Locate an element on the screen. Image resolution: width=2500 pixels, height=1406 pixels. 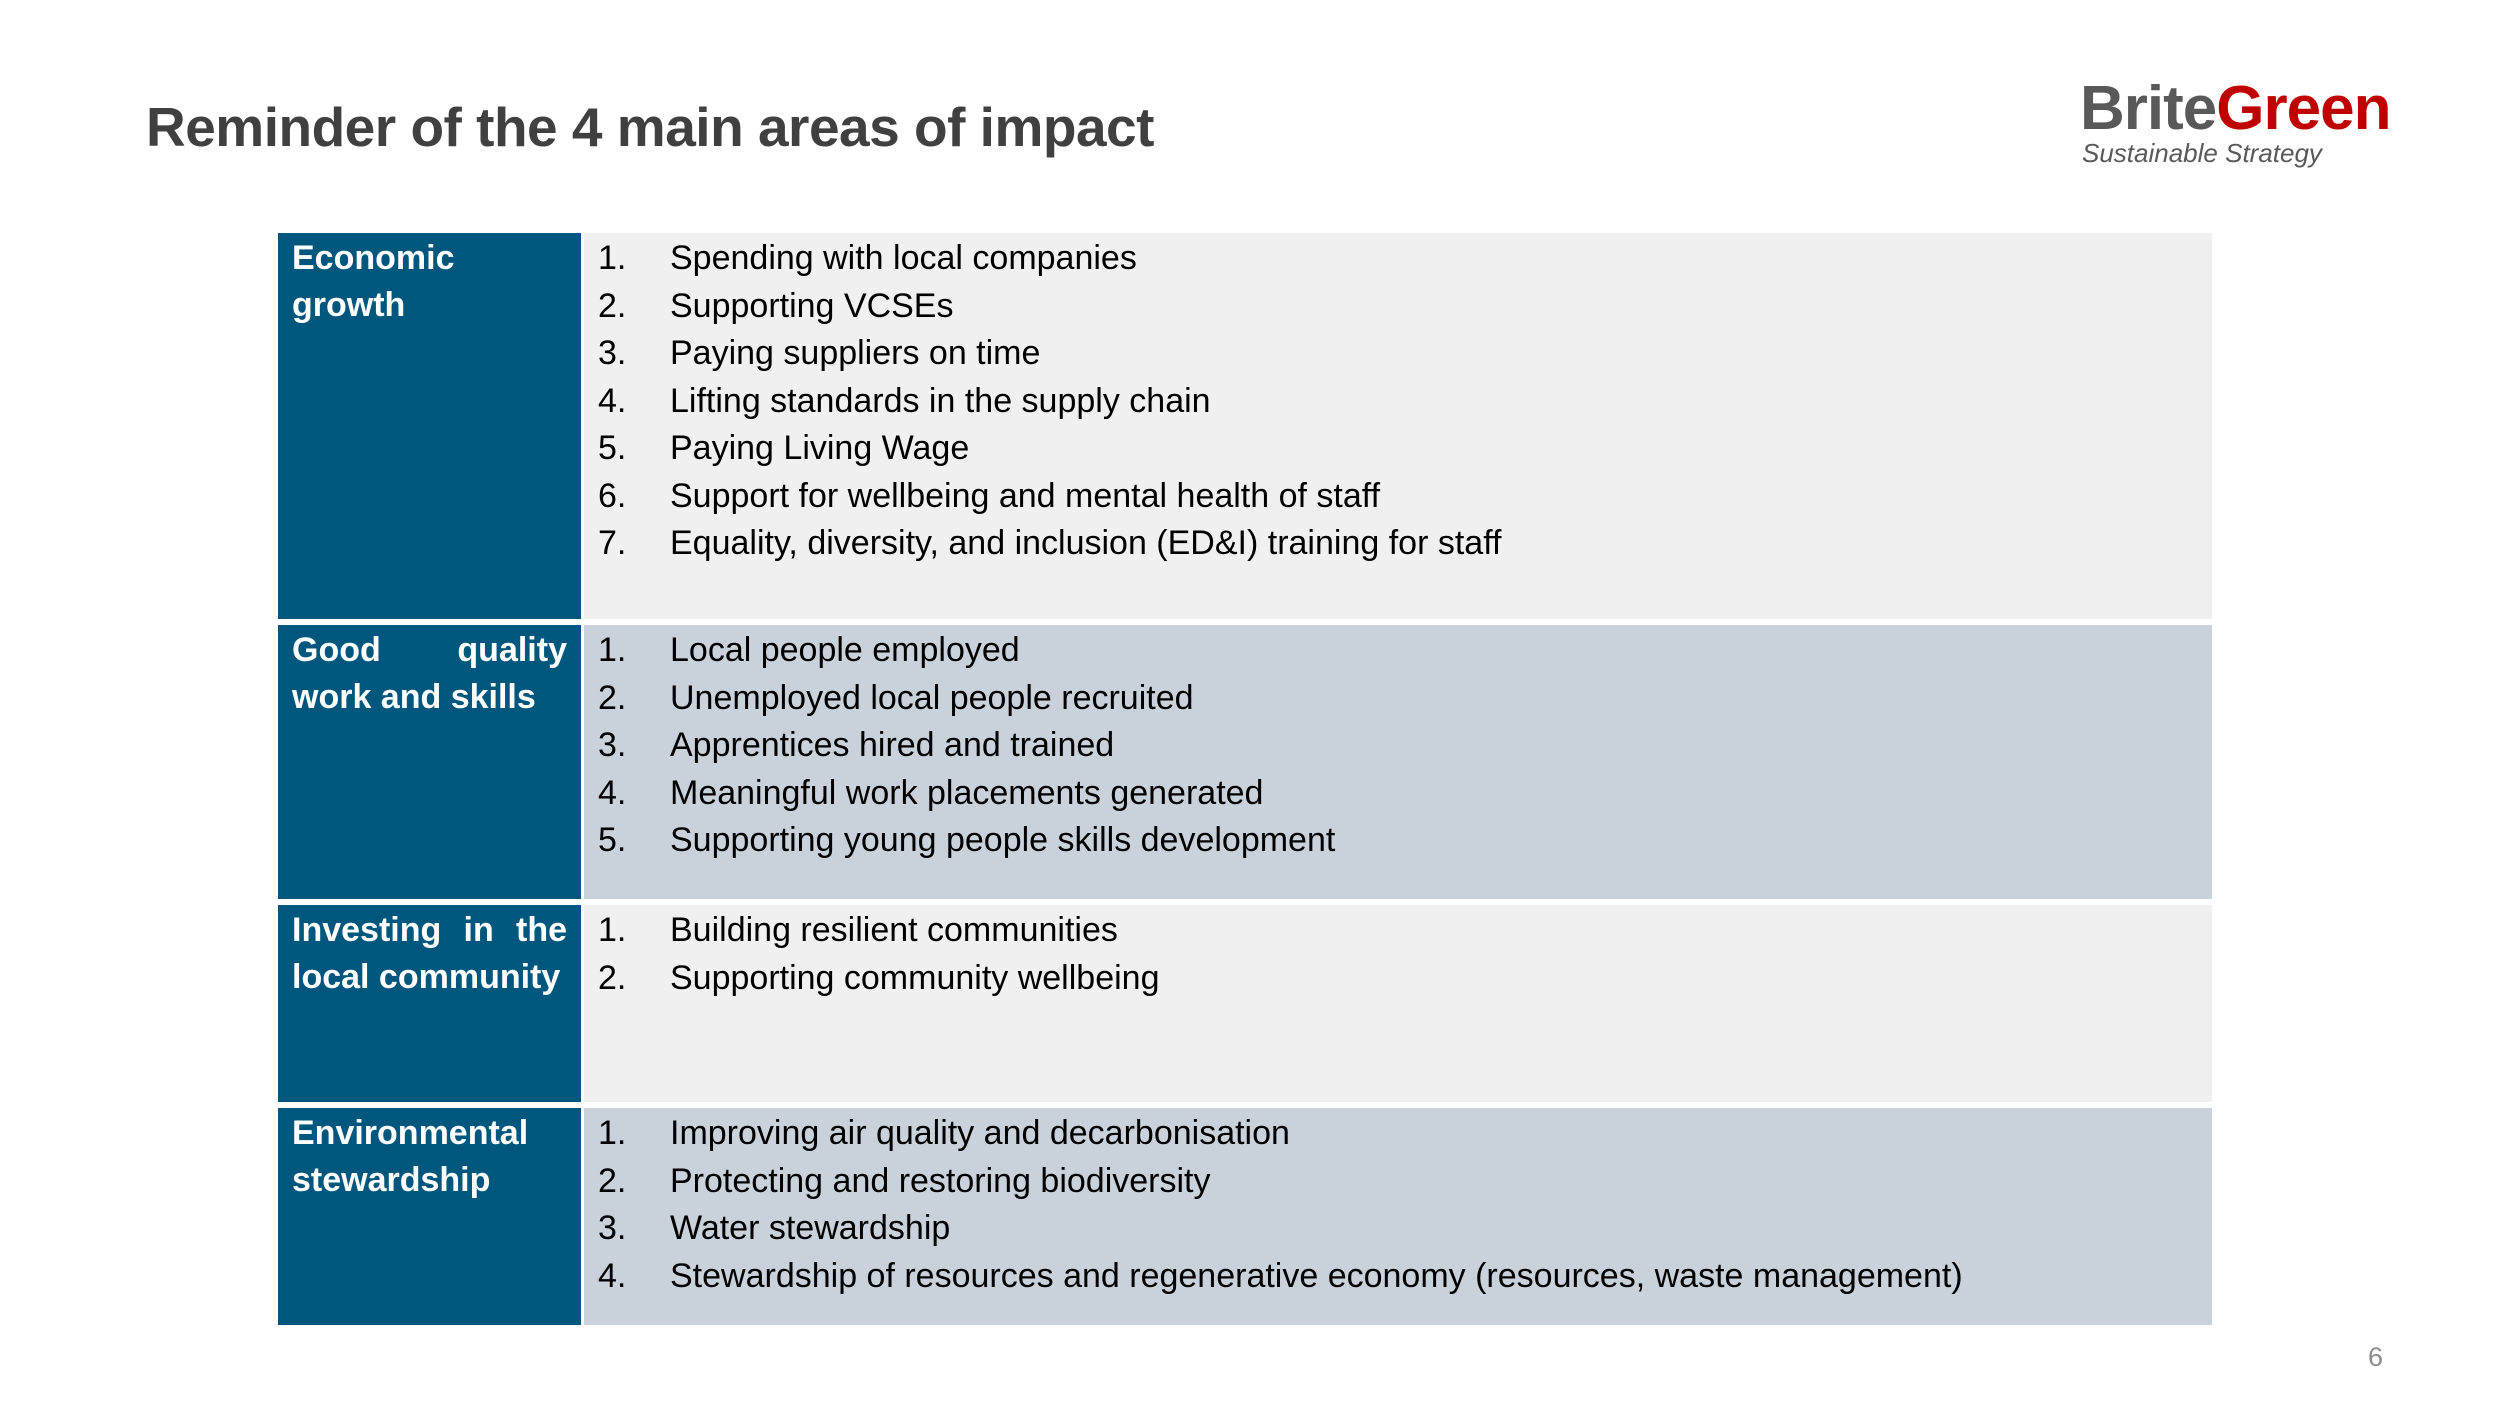
list-item: 3. Water stewardship is located at coordinates (1405, 1229).